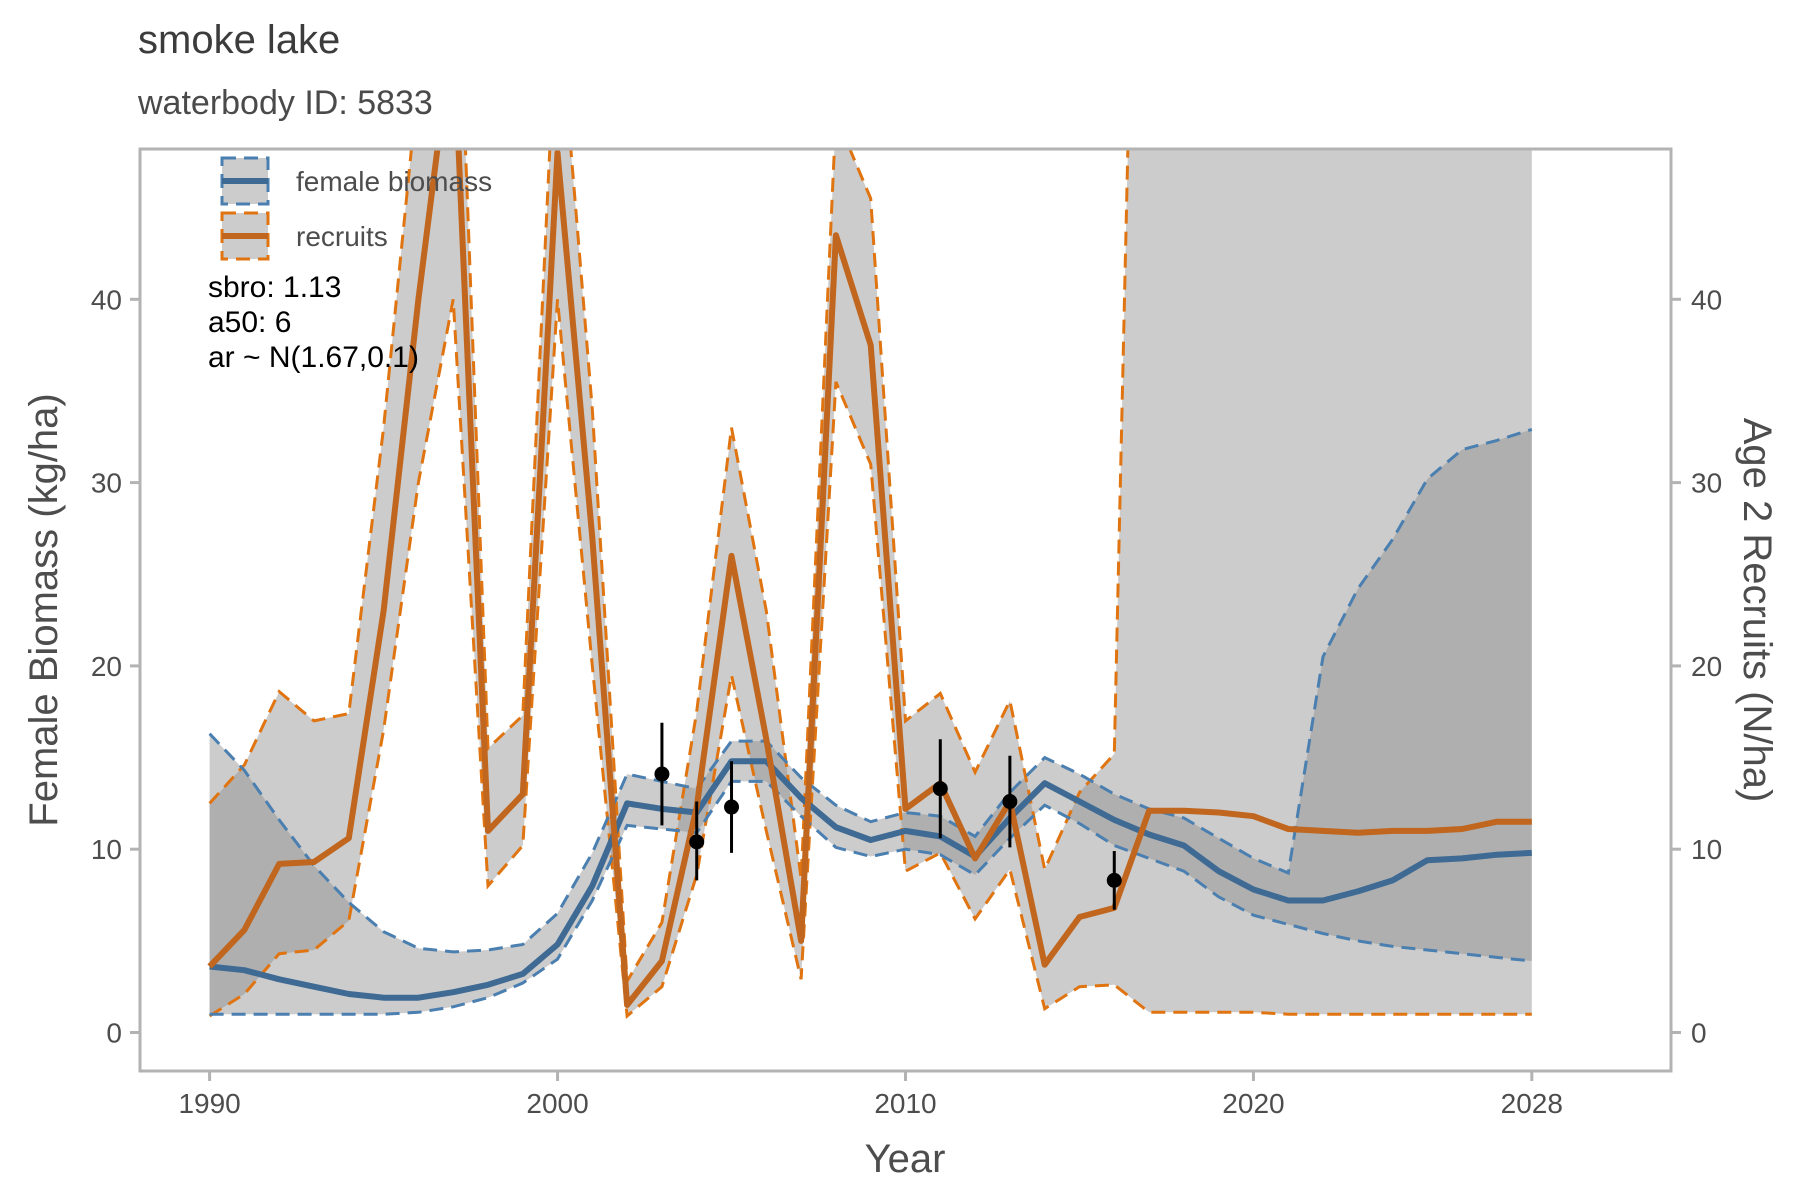  I want to click on biomass-line, so click(870, 879).